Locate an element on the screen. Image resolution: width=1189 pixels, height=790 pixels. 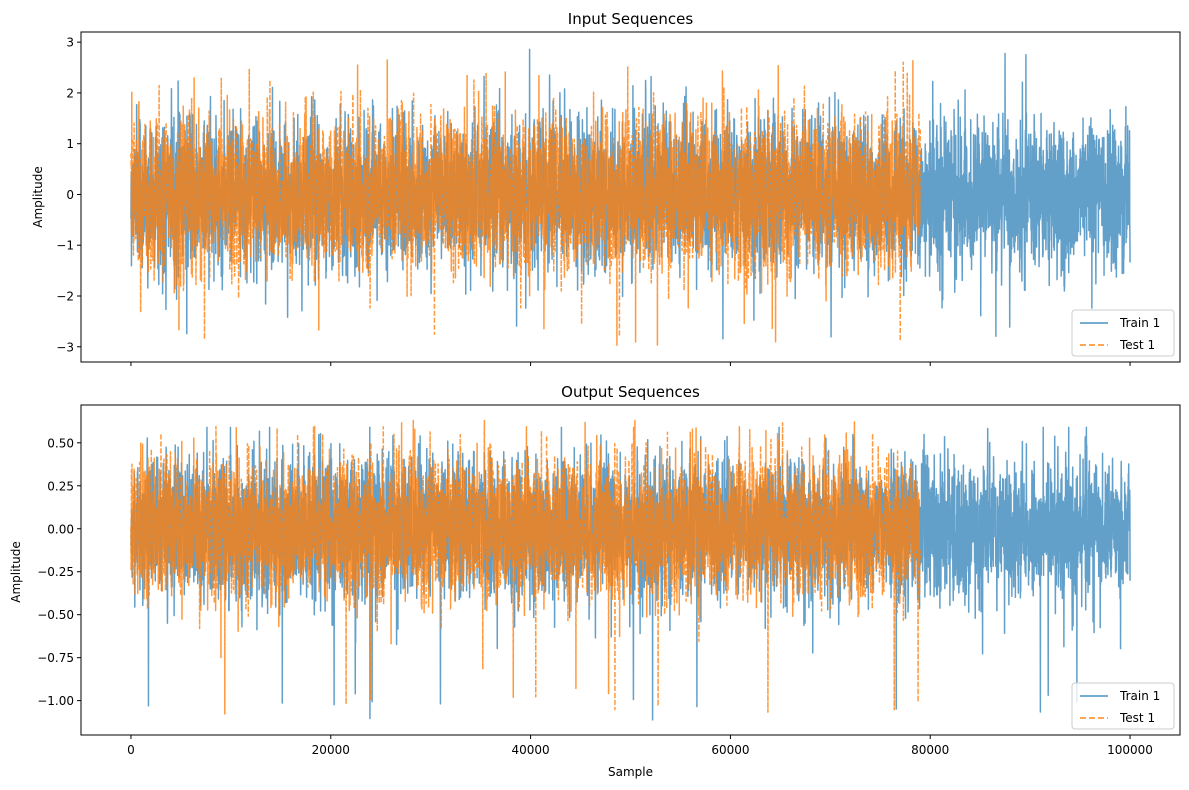
x-tick-label: 60000 is located at coordinates (730, 750).